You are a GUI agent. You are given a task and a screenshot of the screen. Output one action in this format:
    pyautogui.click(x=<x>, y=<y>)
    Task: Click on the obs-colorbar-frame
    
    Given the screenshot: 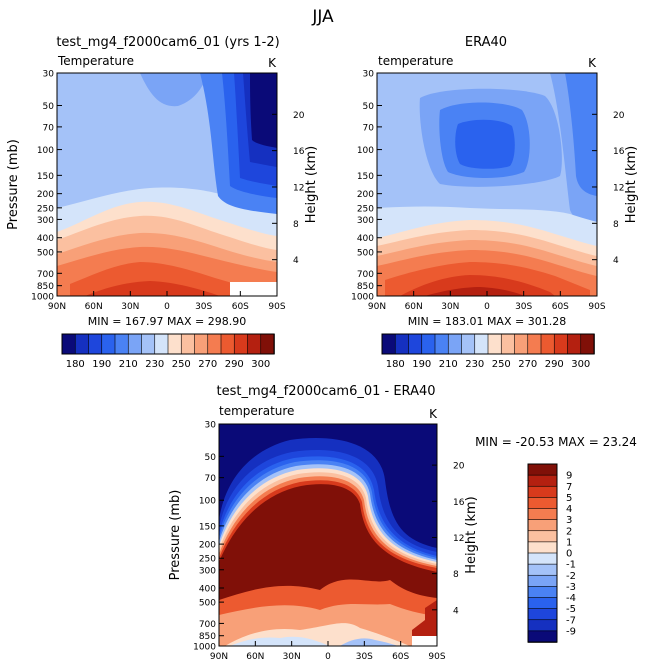 What is the action you would take?
    pyautogui.click(x=488, y=344)
    